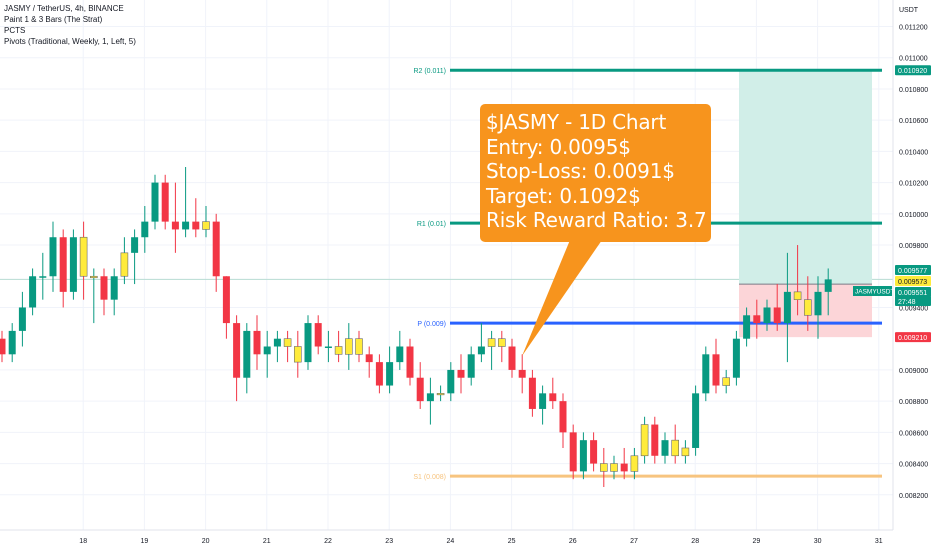  I want to click on callout-target: Target: 0.1092$, so click(563, 195).